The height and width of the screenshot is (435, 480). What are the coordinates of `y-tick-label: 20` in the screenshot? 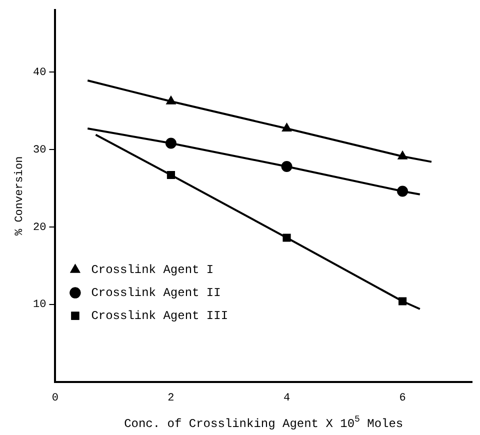 It's located at (39, 228).